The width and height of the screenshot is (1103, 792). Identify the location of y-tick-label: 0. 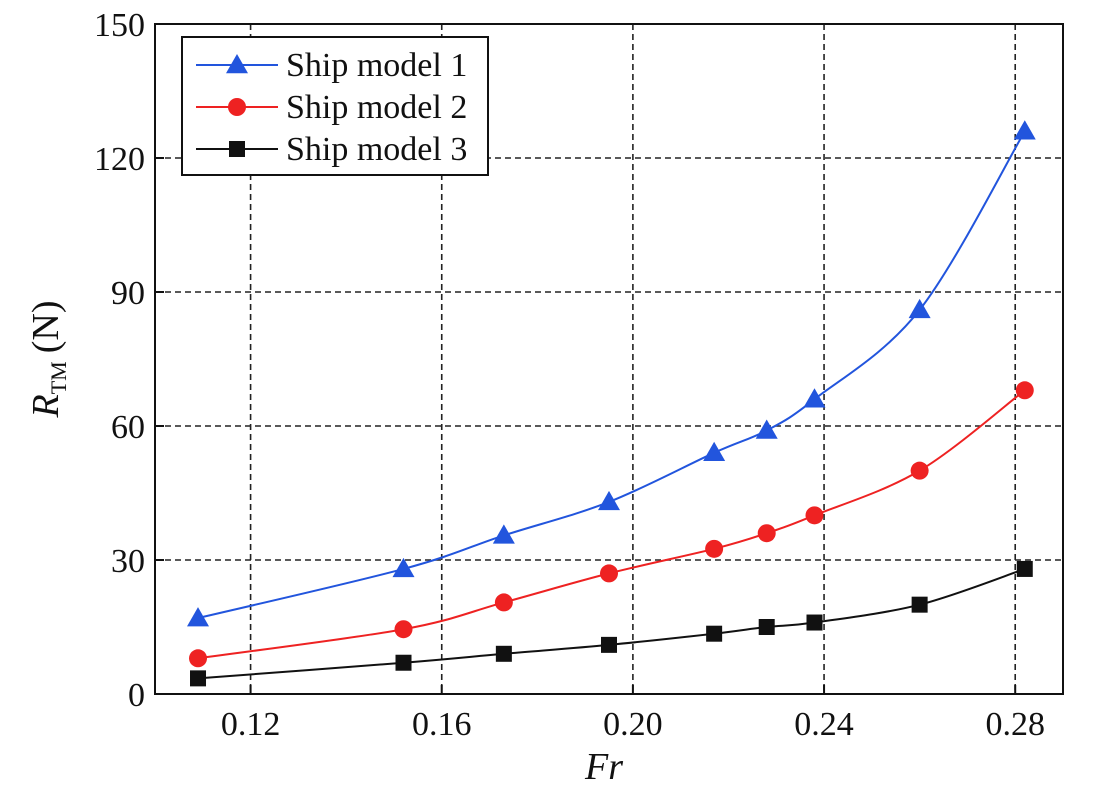
(136, 695).